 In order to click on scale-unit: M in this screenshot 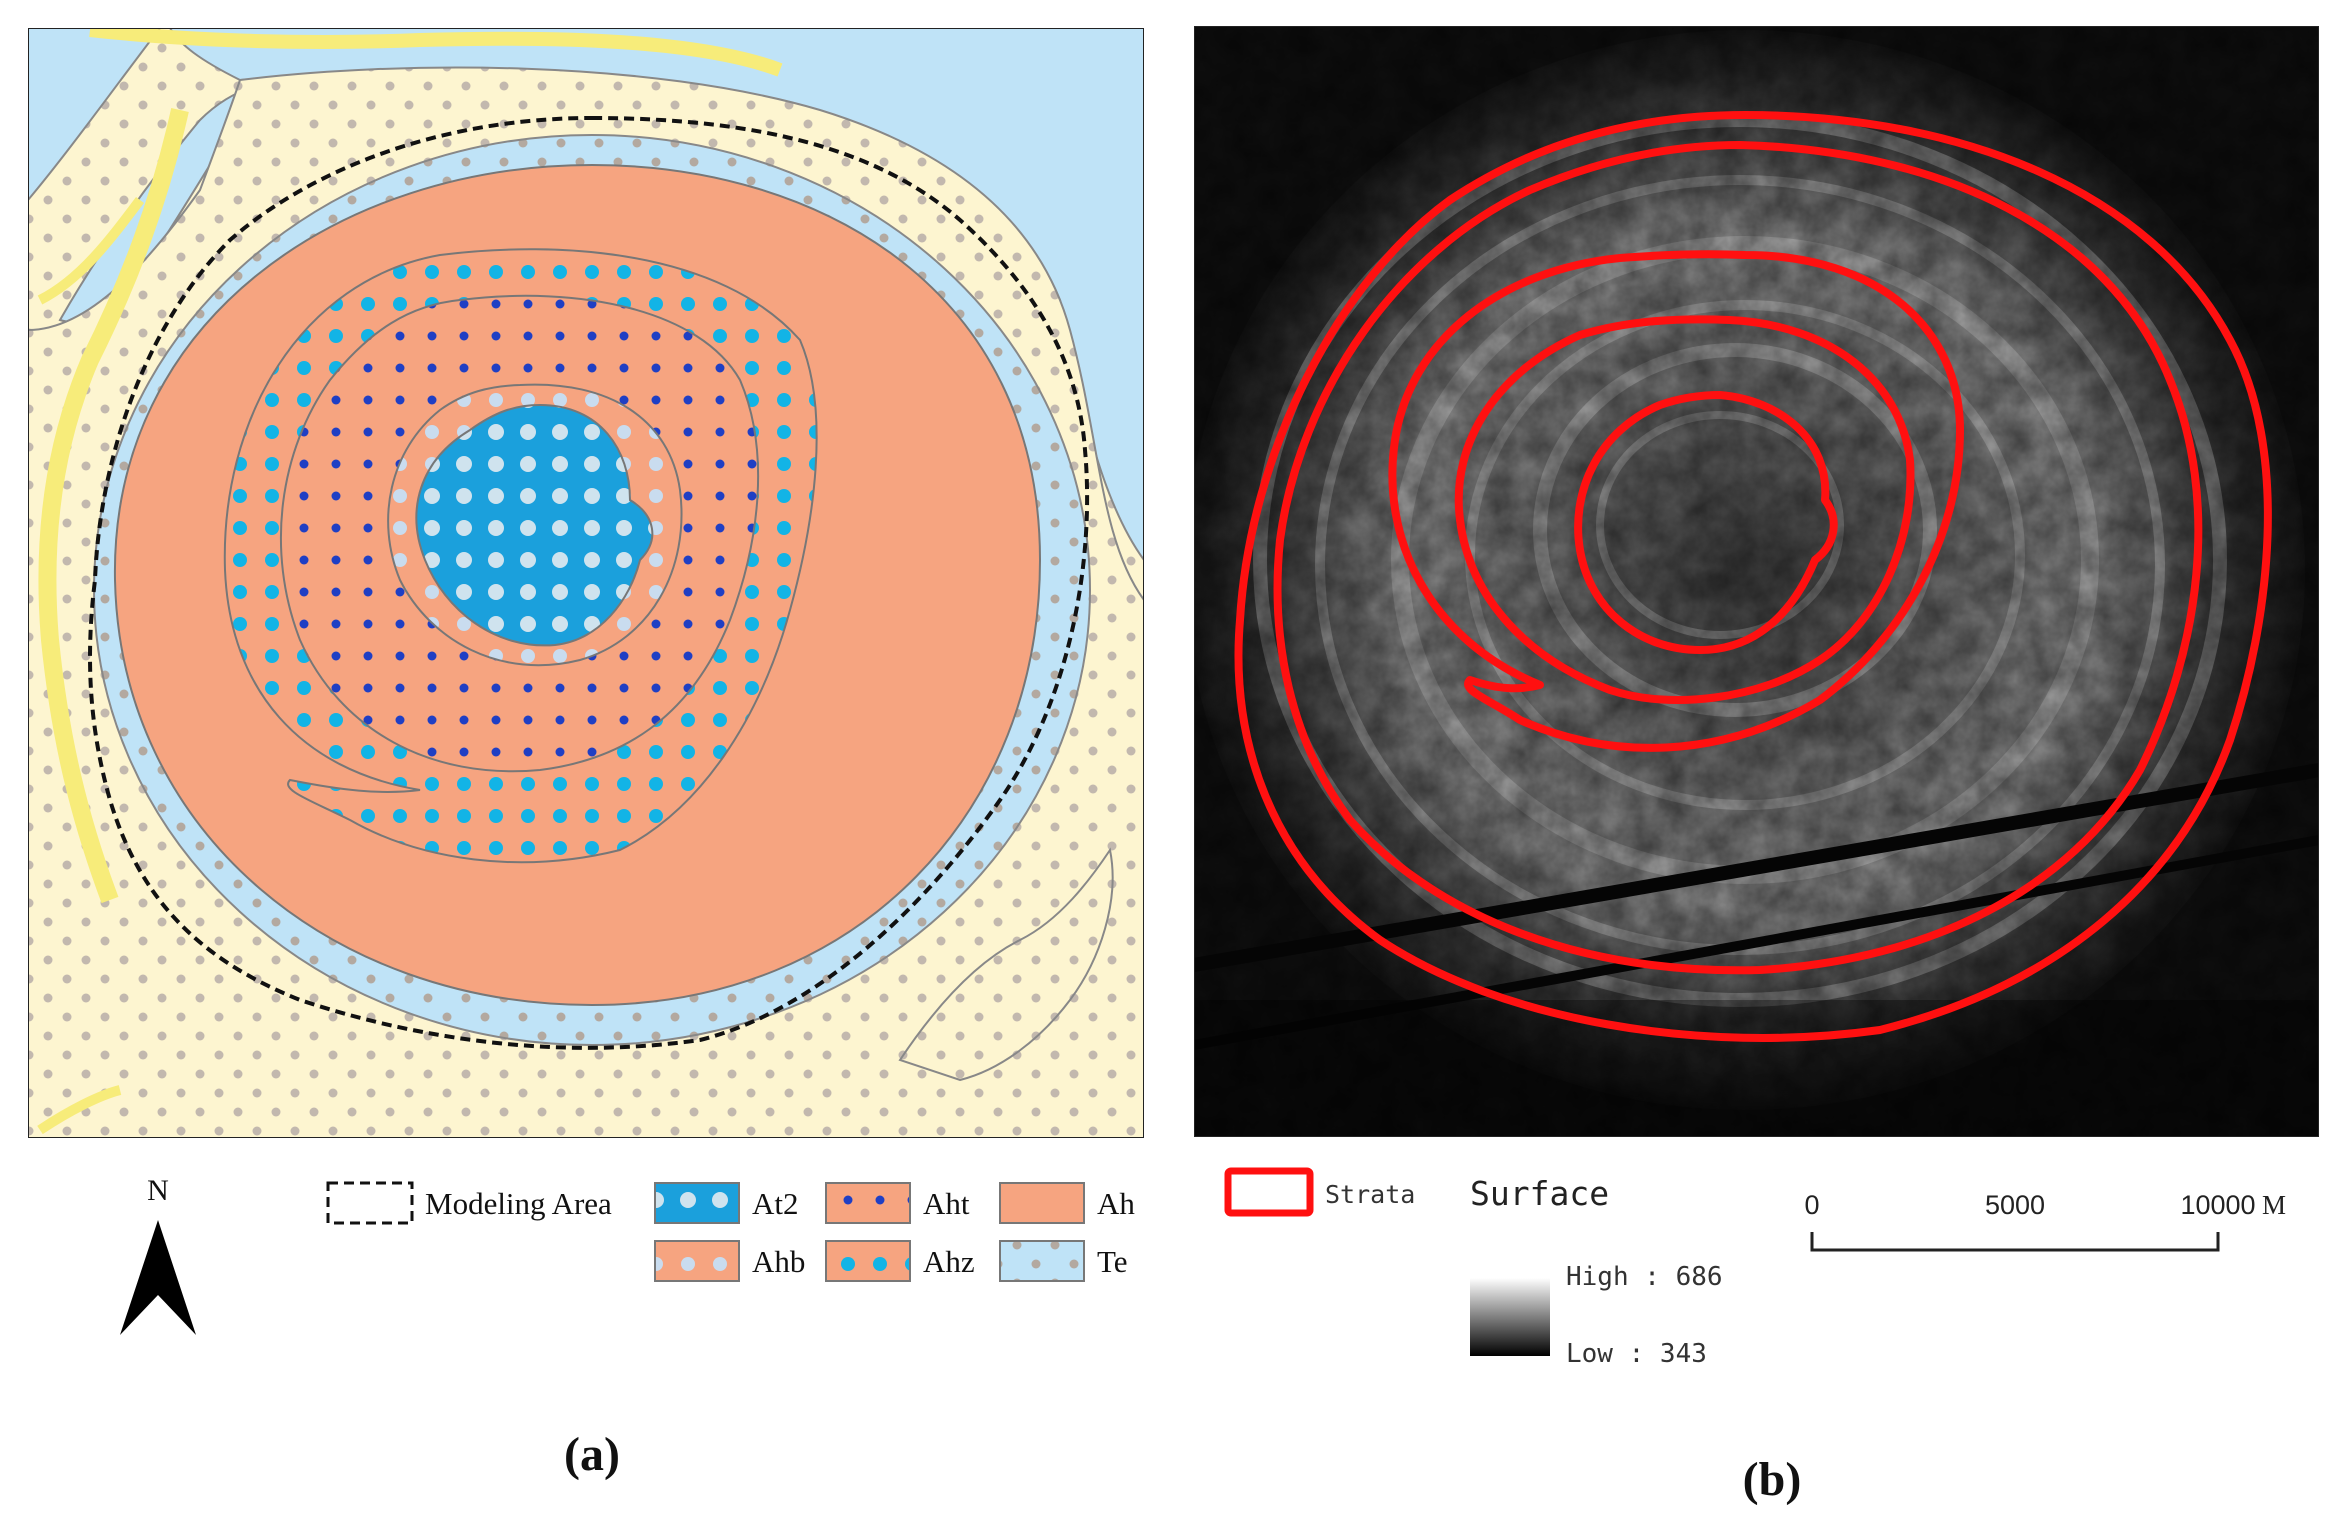, I will do `click(2274, 1205)`.